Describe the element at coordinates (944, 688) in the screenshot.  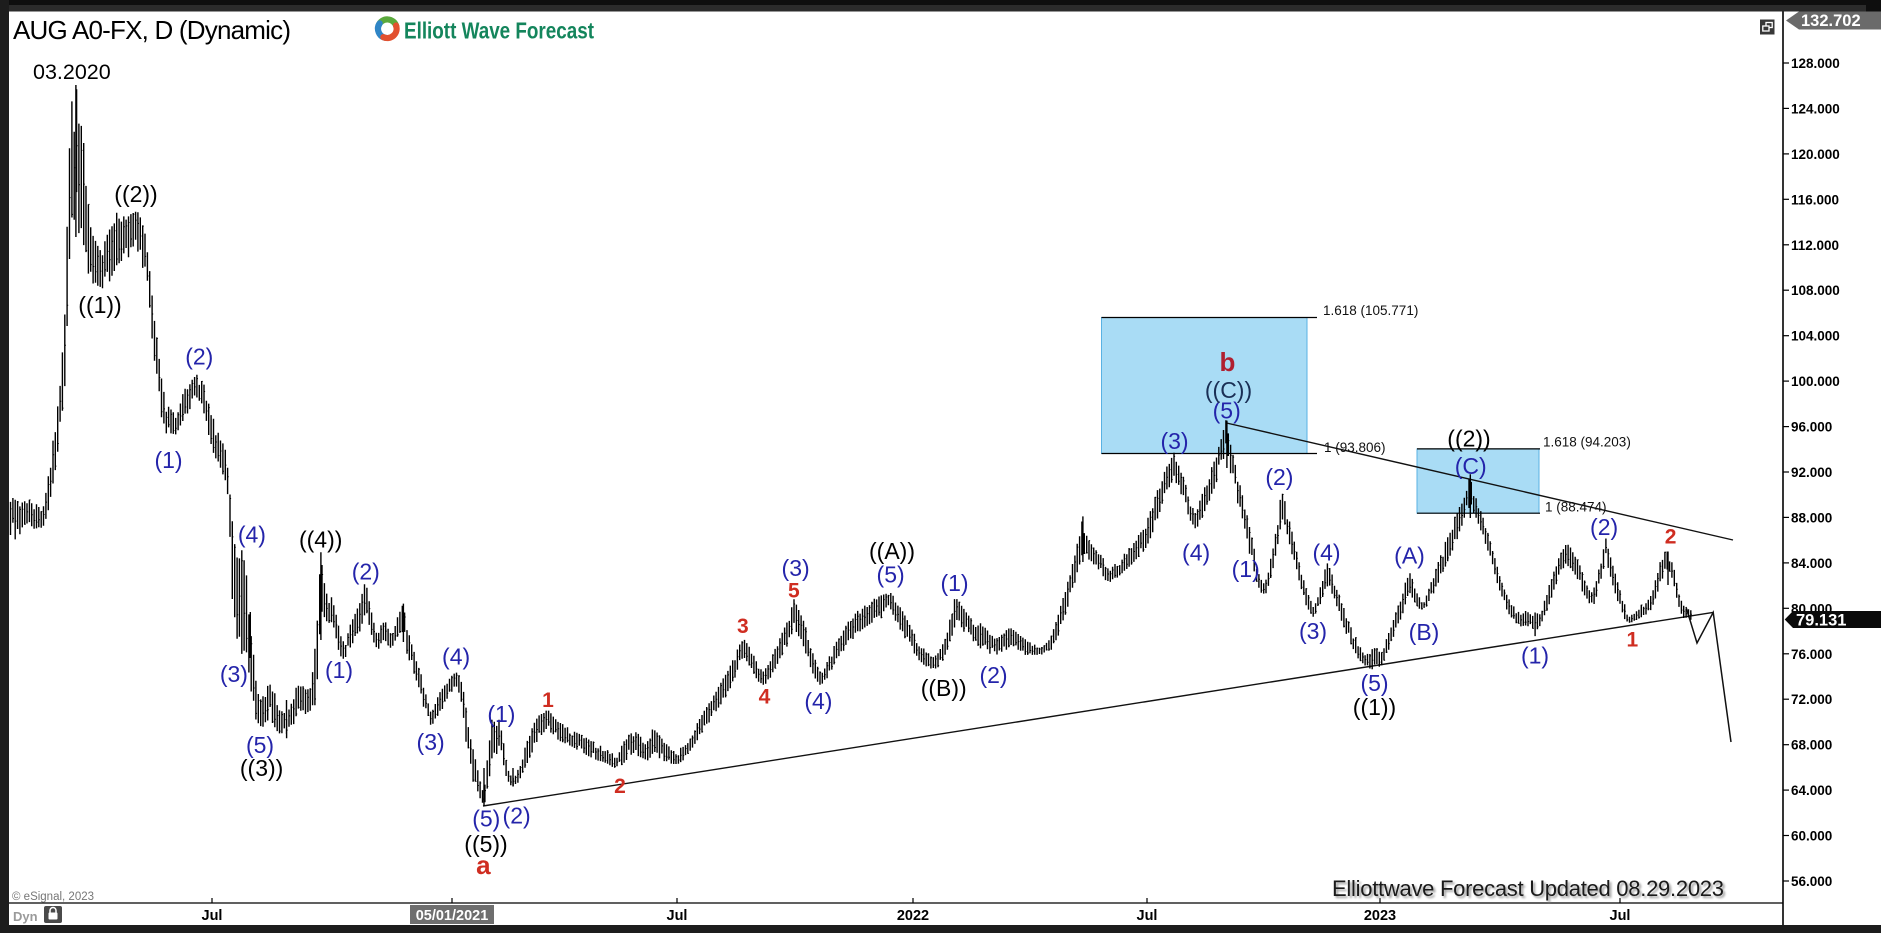
I see `svg-text: ((B))` at that location.